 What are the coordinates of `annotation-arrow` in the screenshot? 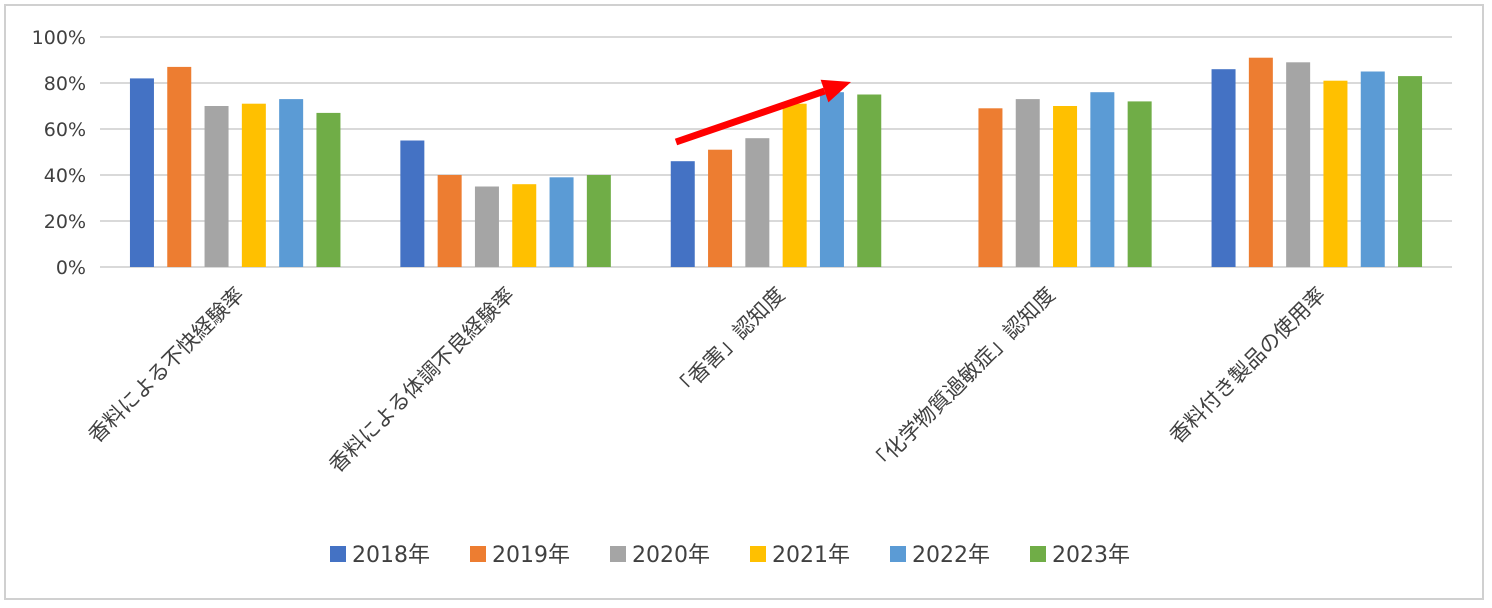 It's located at (762, 112).